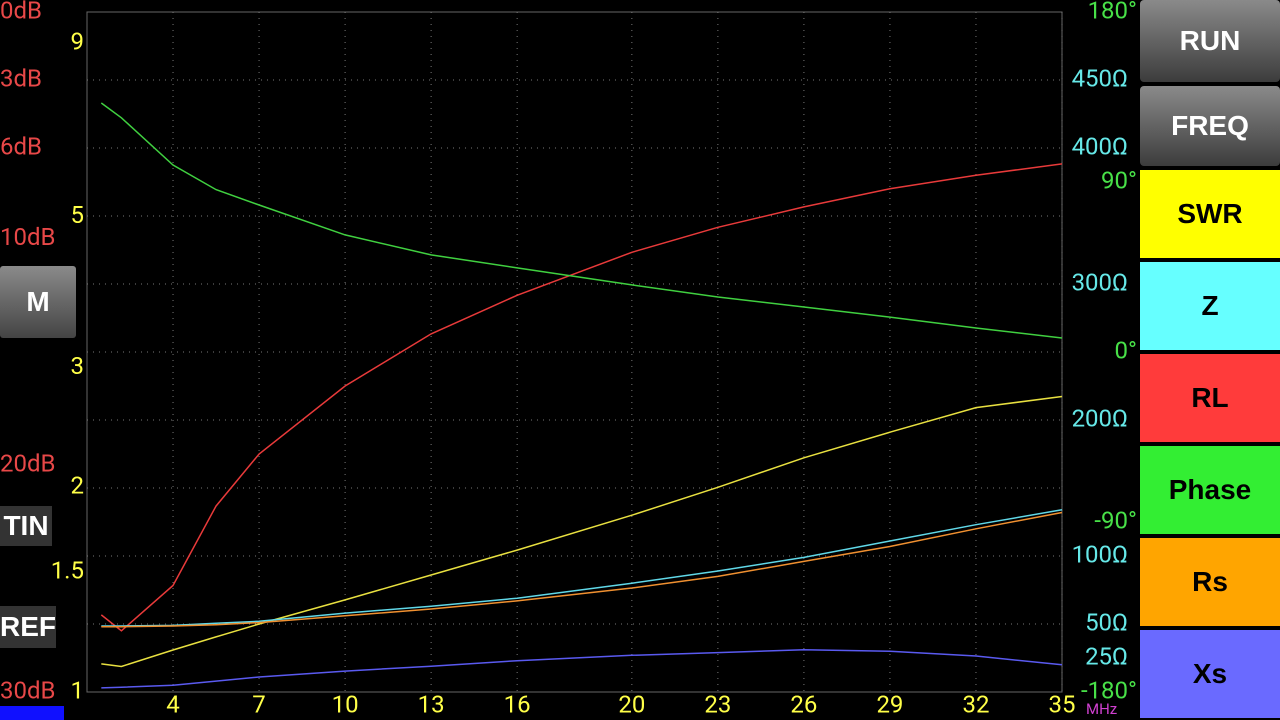  What do you see at coordinates (1101, 709) in the screenshot?
I see `x-unit: MHz` at bounding box center [1101, 709].